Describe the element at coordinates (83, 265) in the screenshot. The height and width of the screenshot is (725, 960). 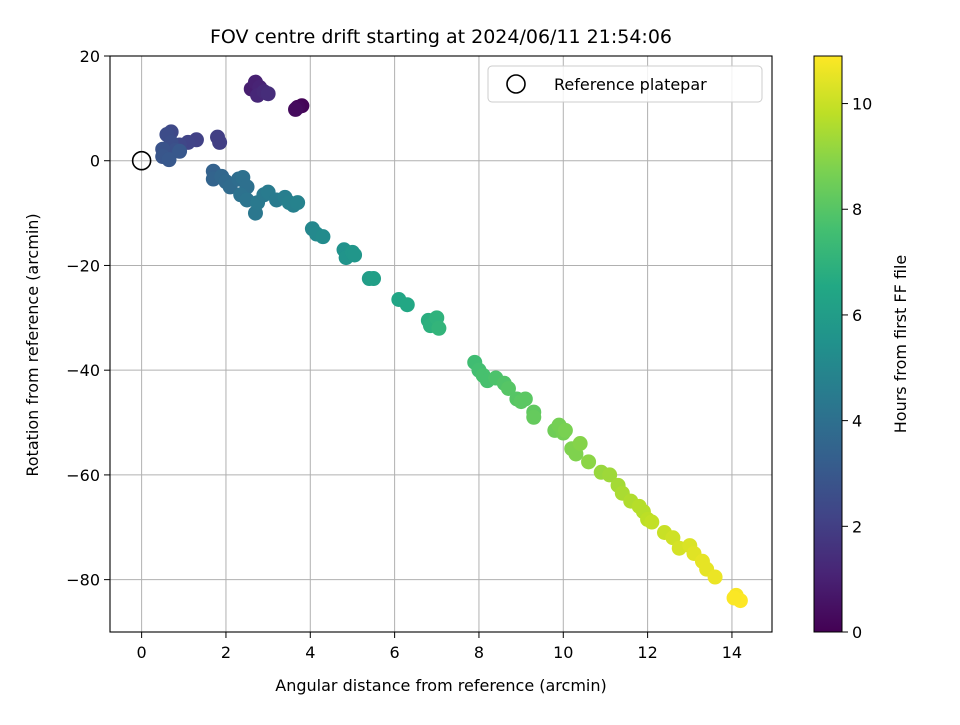
I see `y-tick-label: −20` at that location.